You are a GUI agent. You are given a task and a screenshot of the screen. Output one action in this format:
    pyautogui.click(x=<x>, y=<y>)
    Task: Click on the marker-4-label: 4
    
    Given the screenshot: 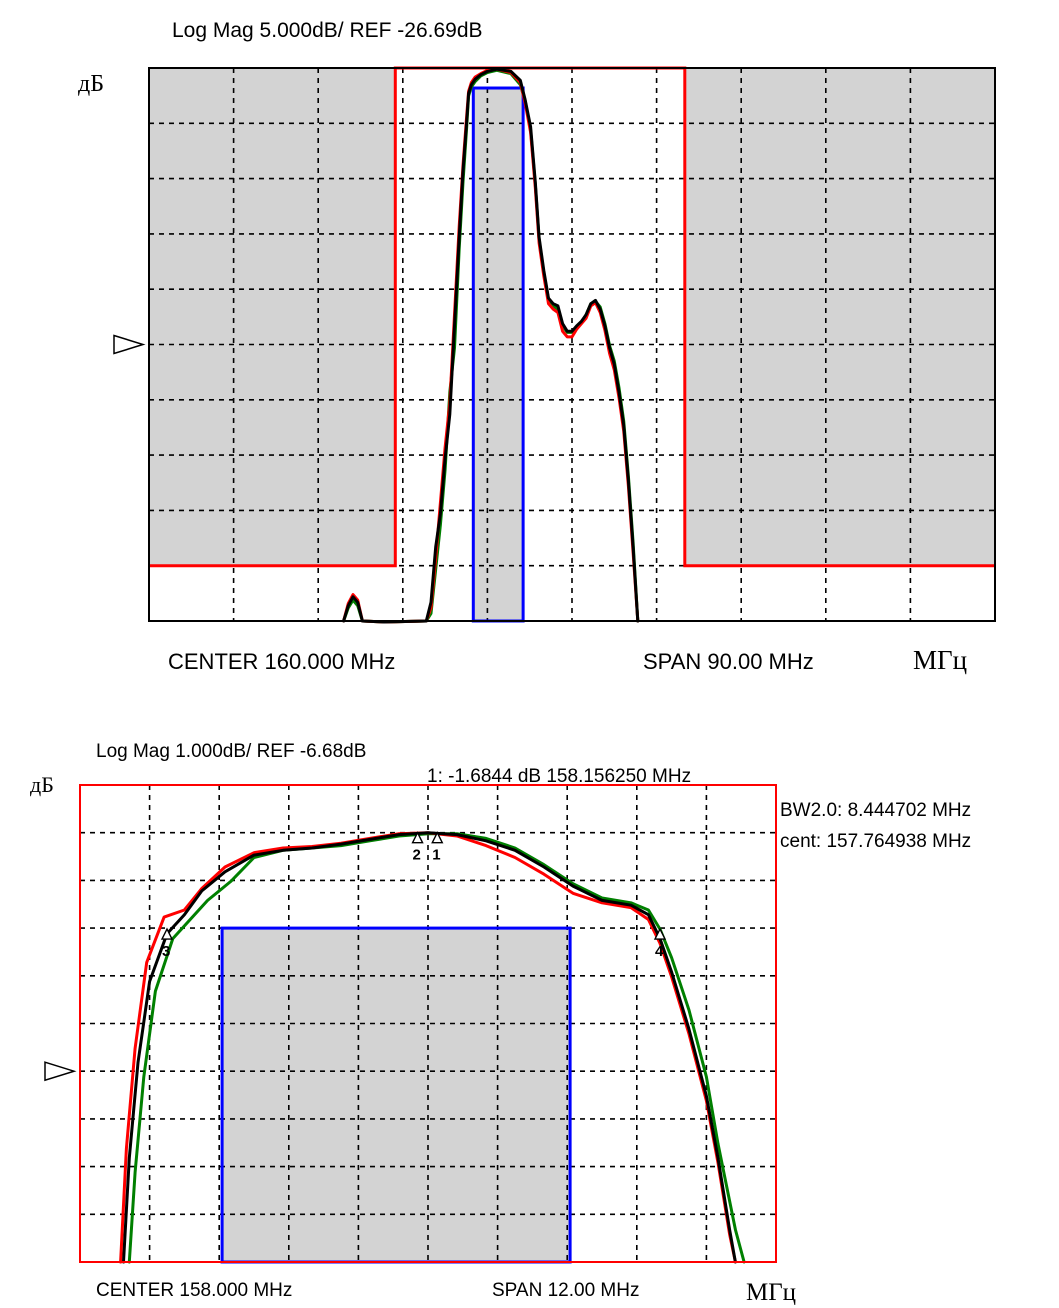 What is the action you would take?
    pyautogui.click(x=659, y=951)
    